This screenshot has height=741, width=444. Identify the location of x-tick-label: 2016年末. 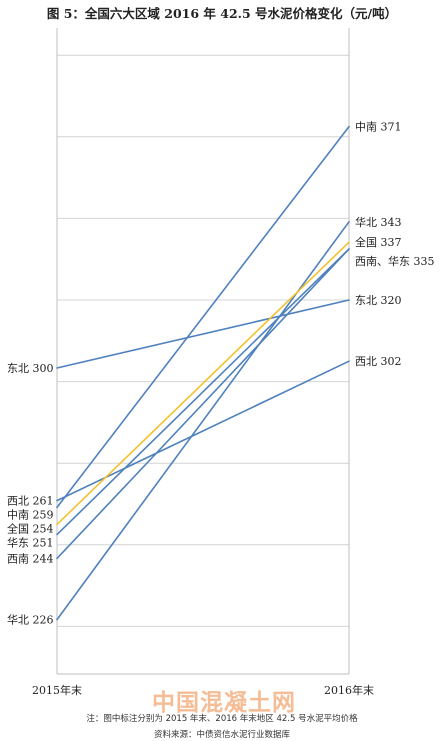
(349, 690).